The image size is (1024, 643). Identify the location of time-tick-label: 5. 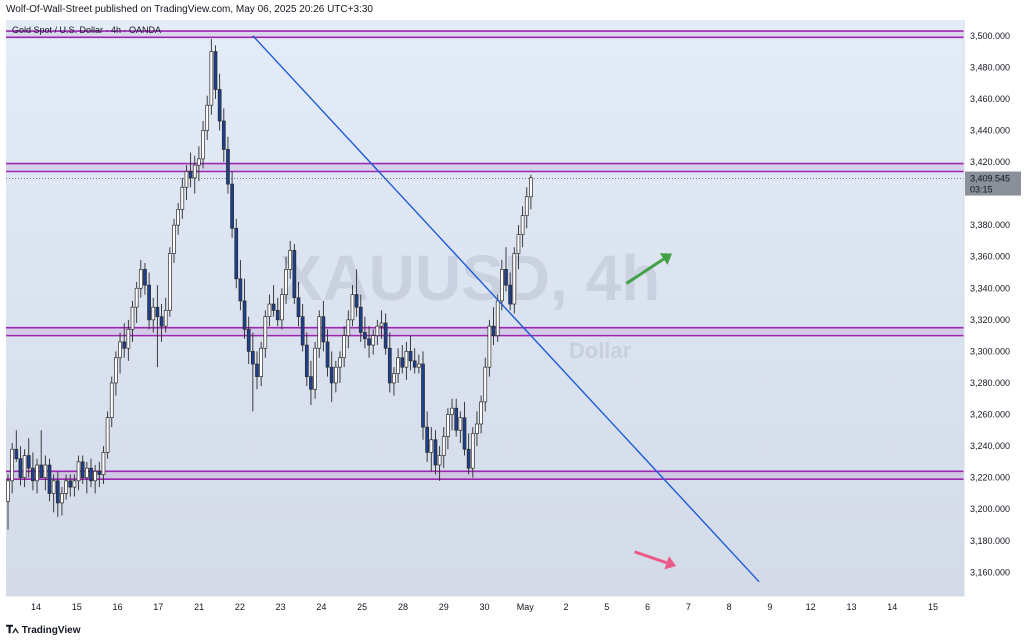
(606, 607).